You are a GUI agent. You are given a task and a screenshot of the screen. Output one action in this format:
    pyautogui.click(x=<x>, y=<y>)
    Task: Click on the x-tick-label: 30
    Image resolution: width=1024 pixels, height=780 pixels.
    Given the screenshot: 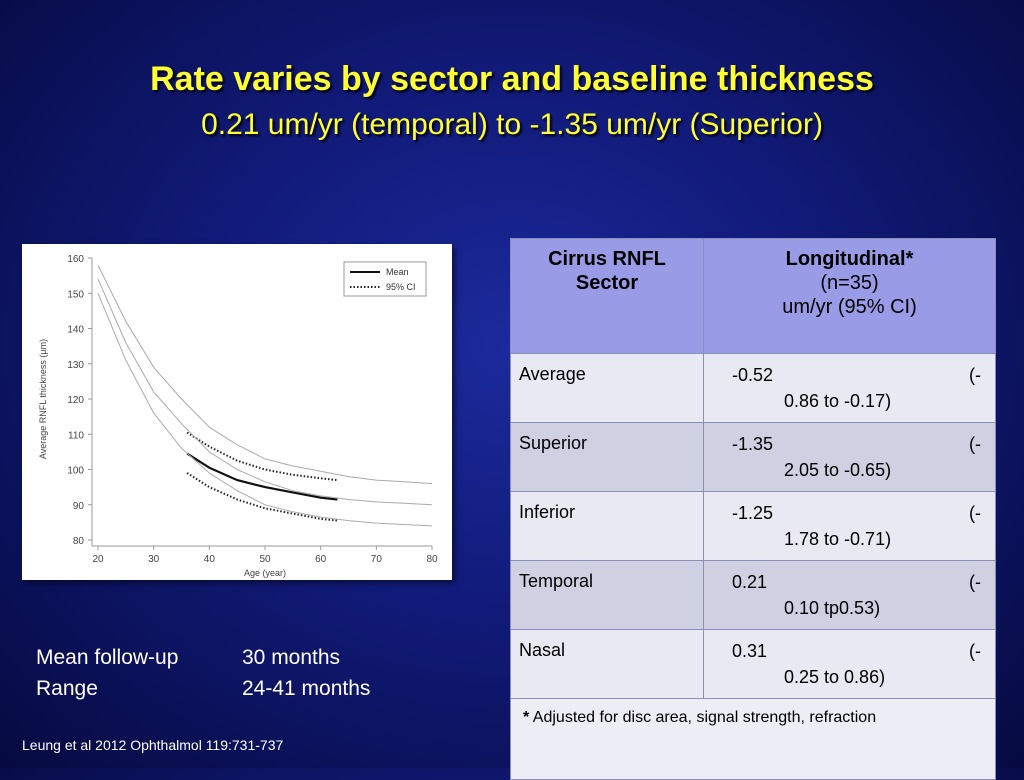 What is the action you would take?
    pyautogui.click(x=154, y=559)
    